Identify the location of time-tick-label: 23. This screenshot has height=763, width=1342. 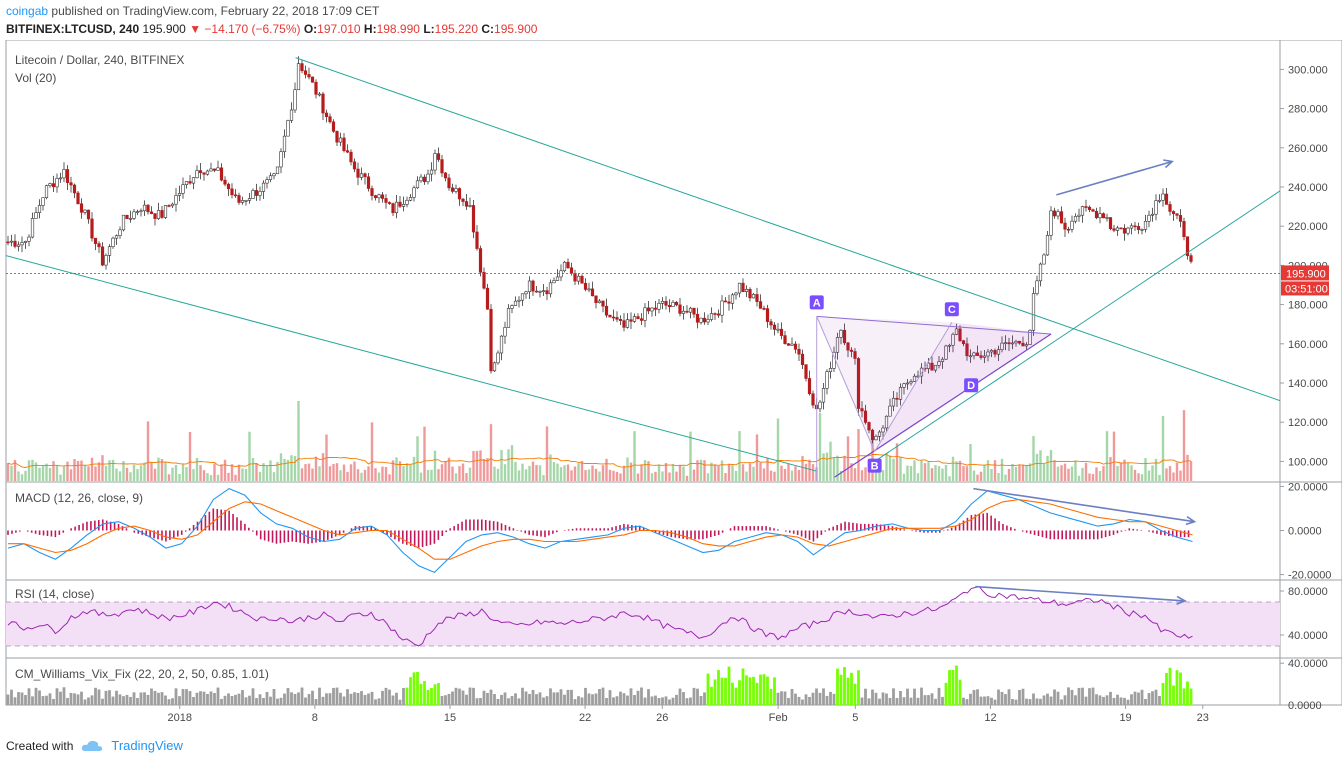
(1203, 718).